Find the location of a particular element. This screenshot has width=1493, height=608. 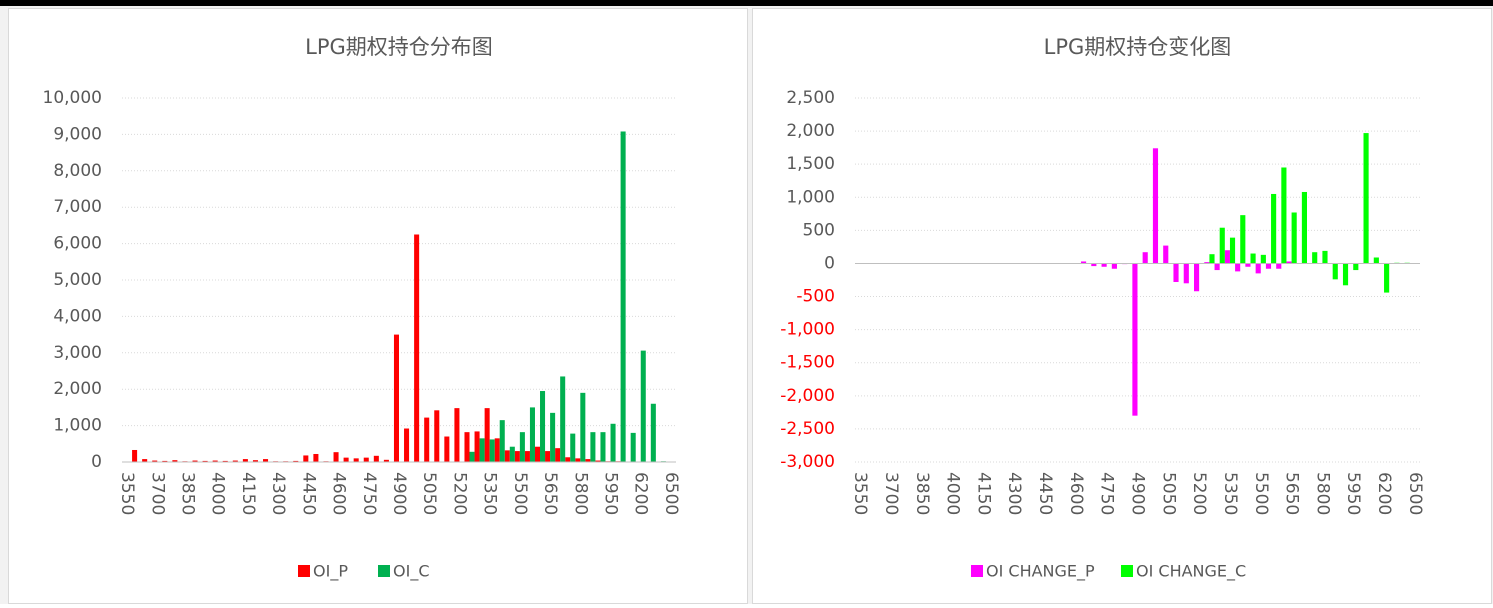

x-tick-label: 4000 is located at coordinates (218, 493).